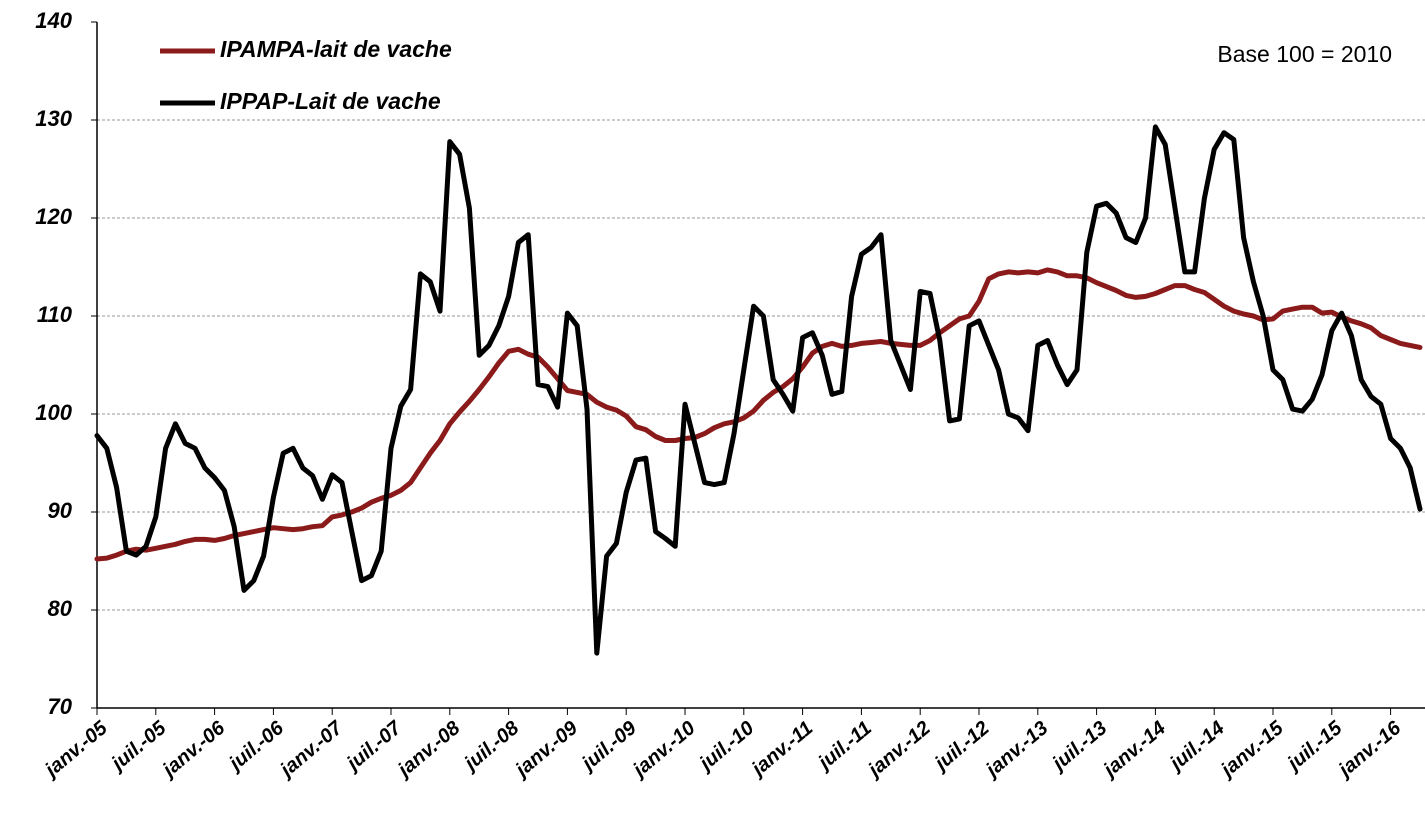 The width and height of the screenshot is (1425, 837). Describe the element at coordinates (1133, 750) in the screenshot. I see `x-tick-label: janv.-14` at that location.